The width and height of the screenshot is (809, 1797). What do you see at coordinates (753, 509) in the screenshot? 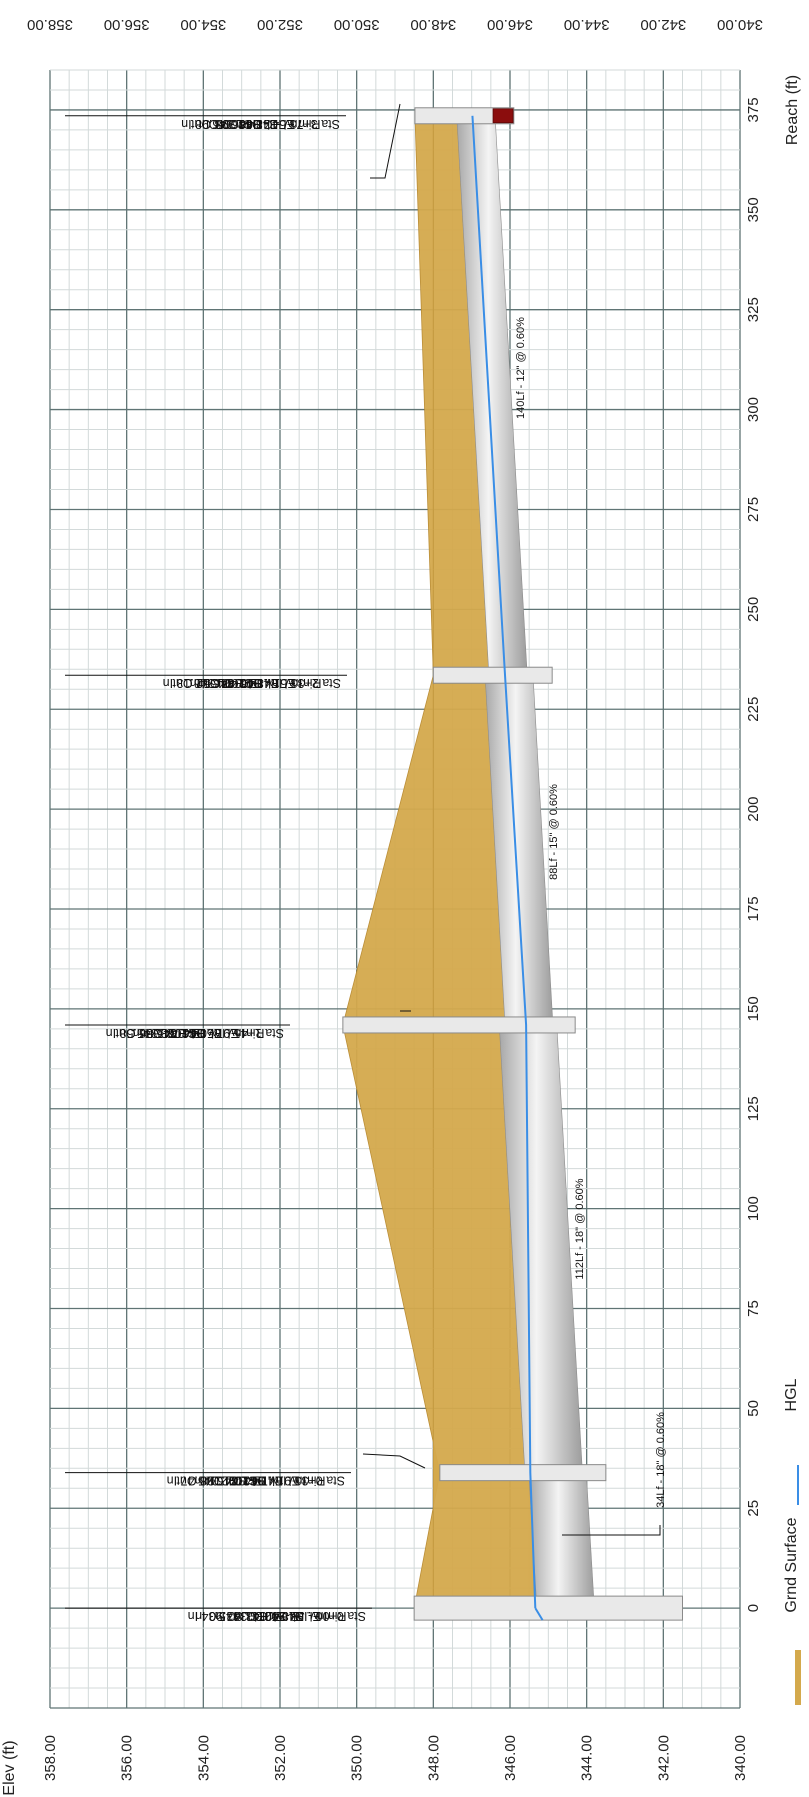
I see `x-tick-label: 275` at bounding box center [753, 509].